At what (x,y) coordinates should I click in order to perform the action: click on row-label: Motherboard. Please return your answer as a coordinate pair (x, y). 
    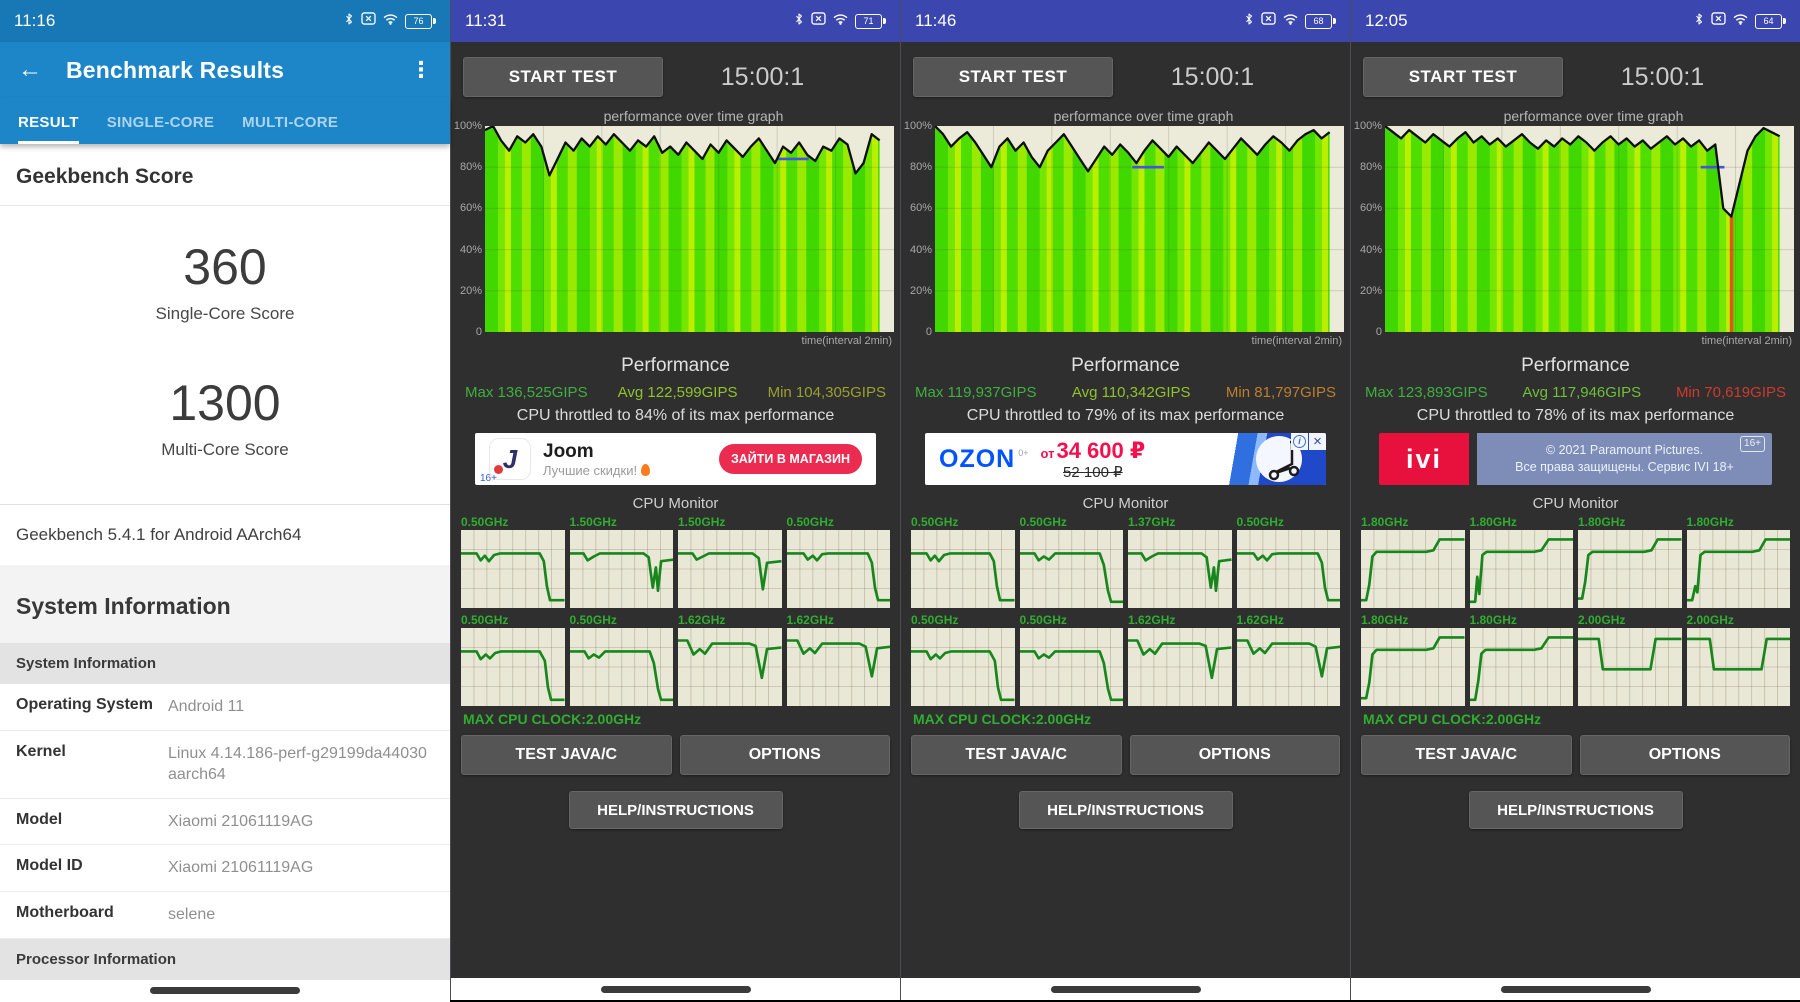
    Looking at the image, I should click on (65, 912).